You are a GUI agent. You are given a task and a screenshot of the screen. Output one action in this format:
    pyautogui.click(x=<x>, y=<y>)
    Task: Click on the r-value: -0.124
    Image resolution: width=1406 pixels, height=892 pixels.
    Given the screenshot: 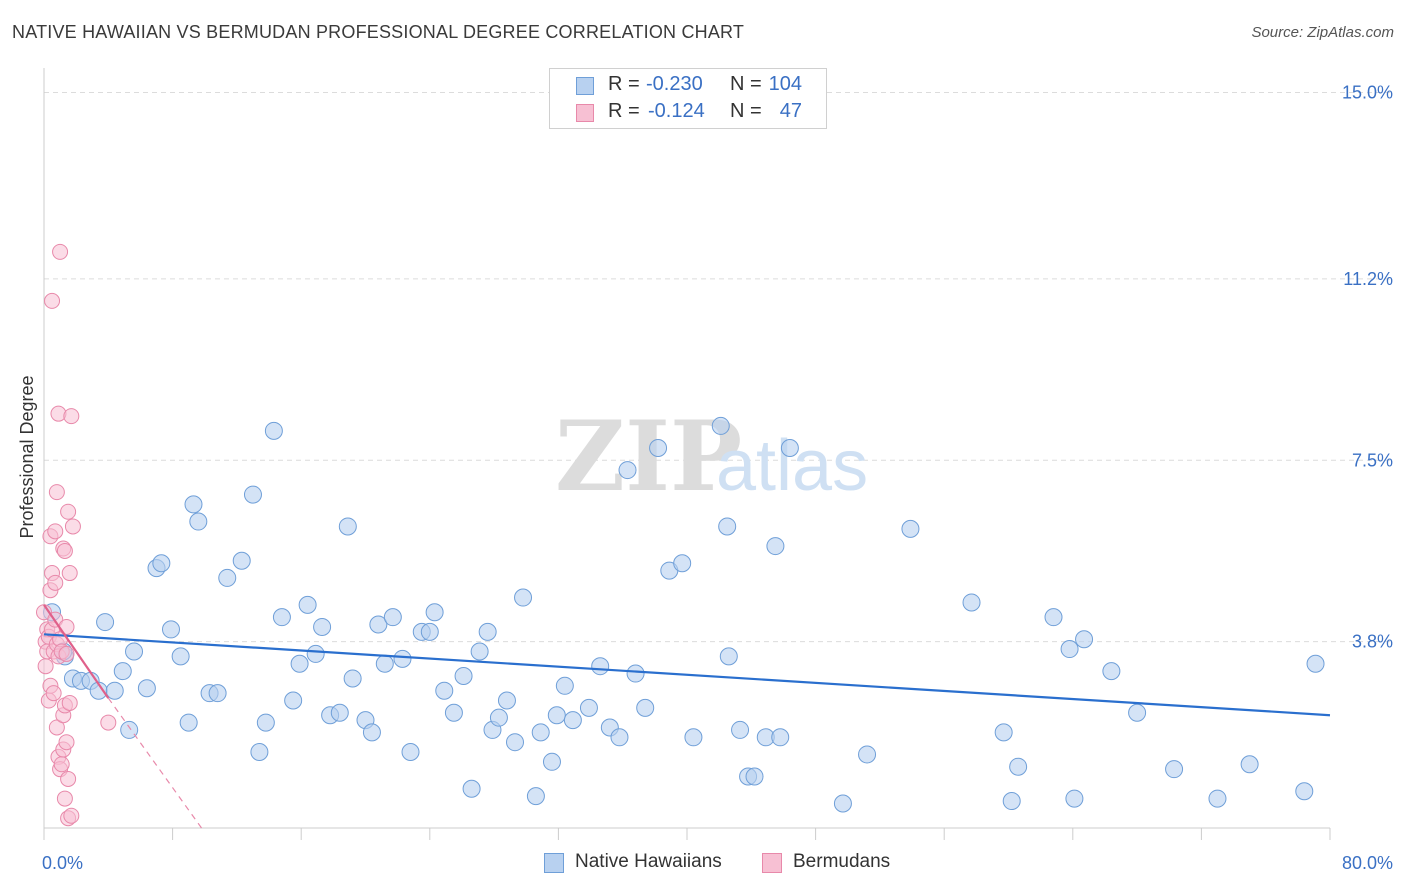 What is the action you would take?
    pyautogui.click(x=676, y=111)
    